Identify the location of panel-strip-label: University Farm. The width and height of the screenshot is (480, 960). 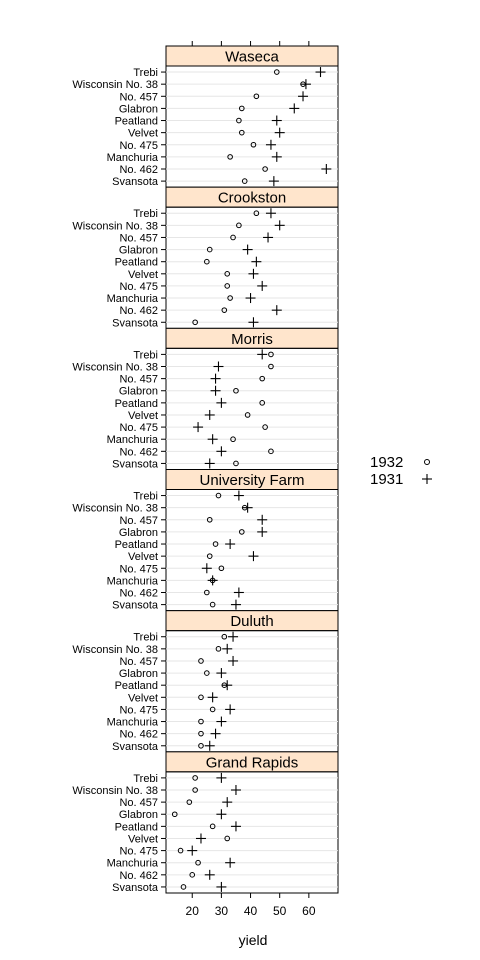
(251, 480).